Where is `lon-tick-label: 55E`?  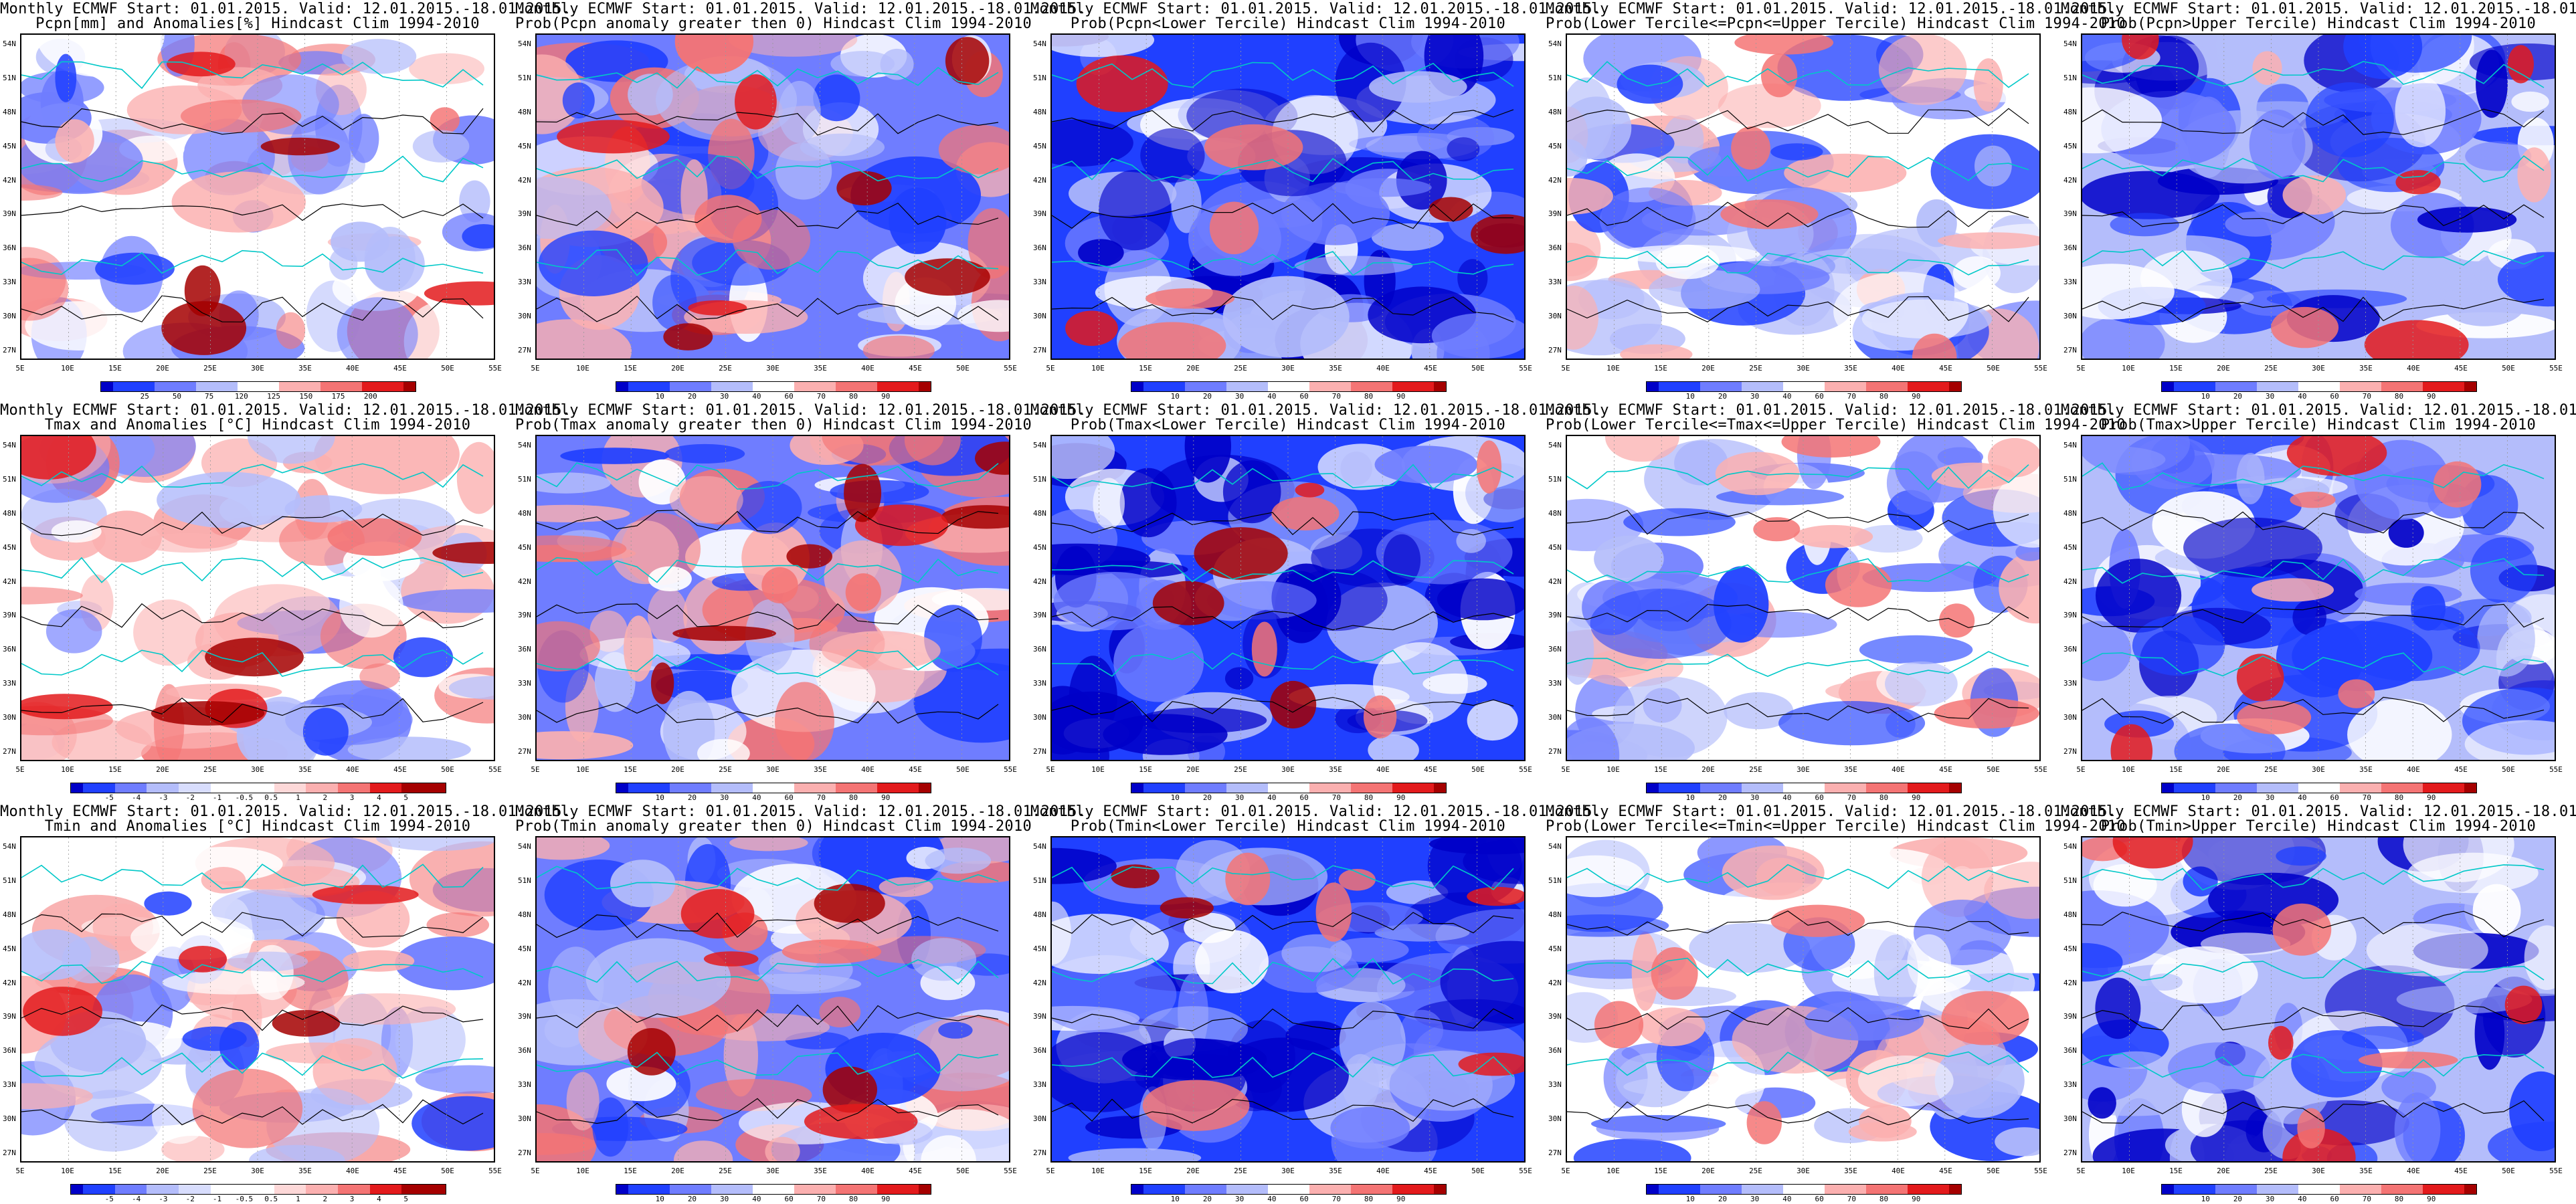
lon-tick-label: 55E is located at coordinates (2040, 368).